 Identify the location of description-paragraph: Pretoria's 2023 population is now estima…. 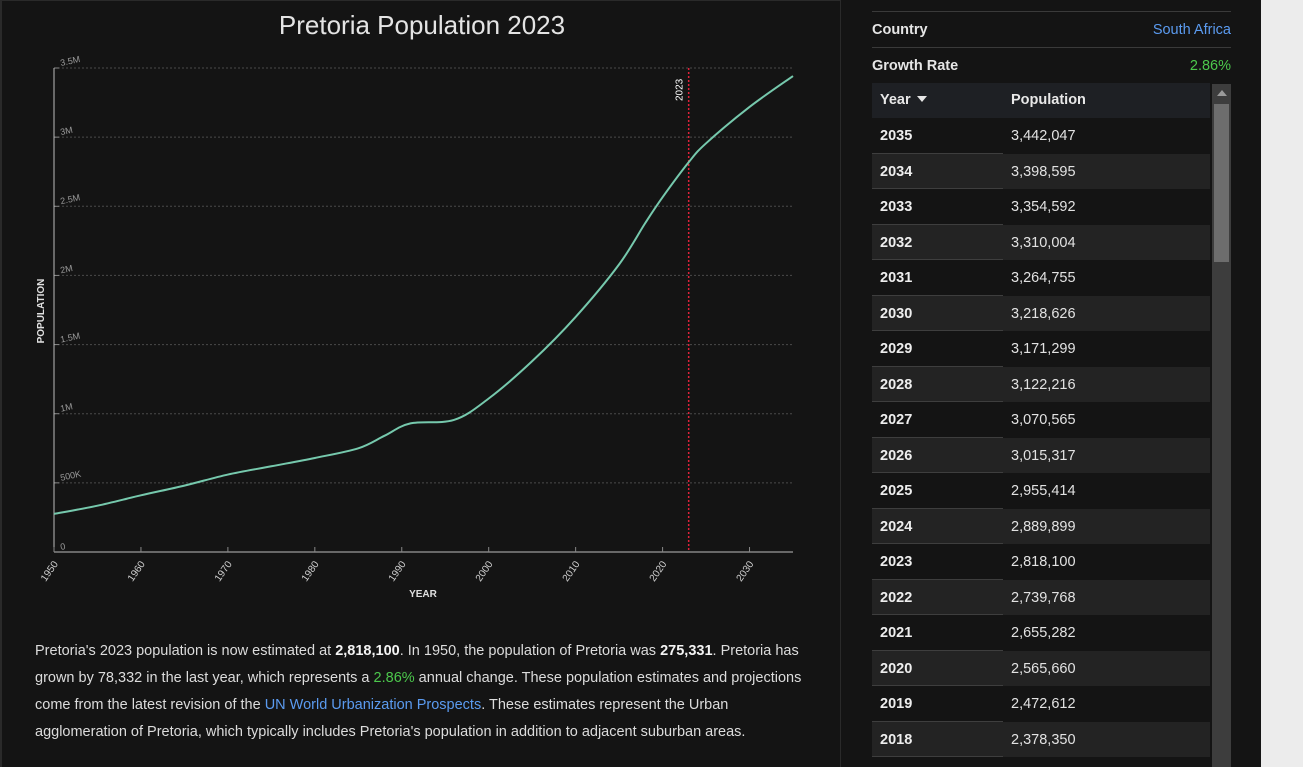
(425, 692).